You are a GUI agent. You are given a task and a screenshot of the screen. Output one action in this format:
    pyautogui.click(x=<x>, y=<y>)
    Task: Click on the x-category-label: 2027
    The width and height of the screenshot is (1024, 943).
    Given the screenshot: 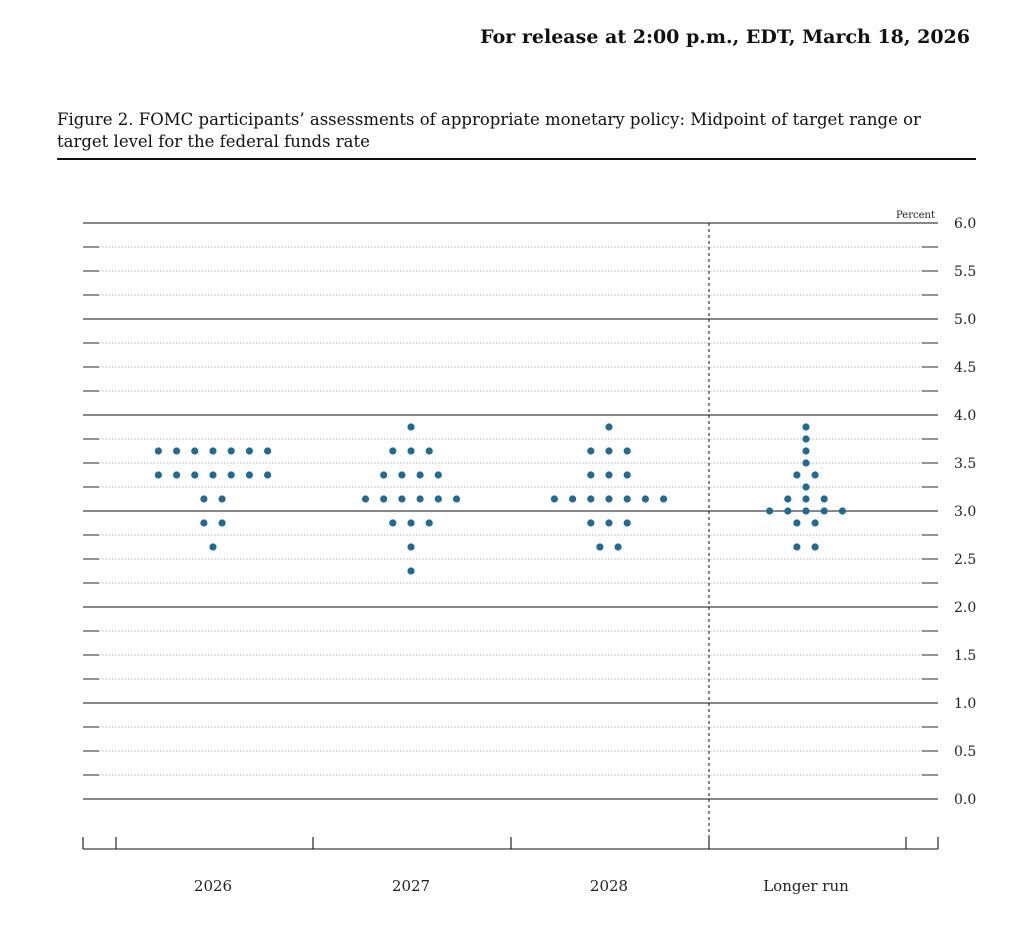 What is the action you would take?
    pyautogui.click(x=411, y=886)
    